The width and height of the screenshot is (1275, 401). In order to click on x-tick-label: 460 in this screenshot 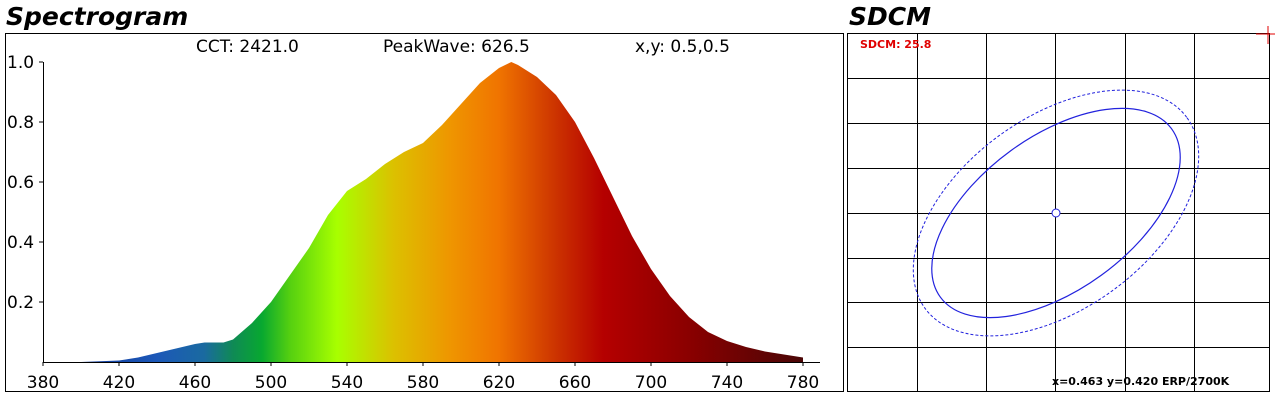, I will do `click(195, 383)`.